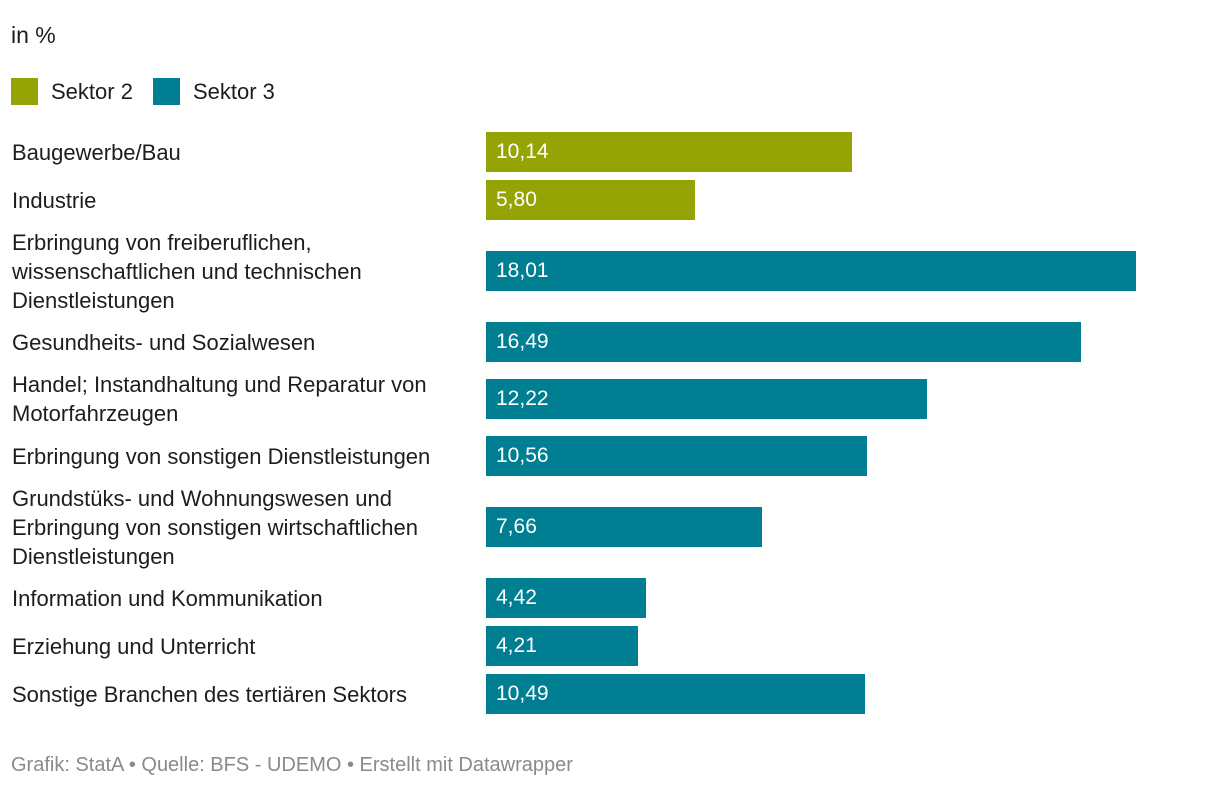 The image size is (1220, 792). I want to click on bar-row: Baugewerbe/Bau 10,14, so click(610, 152).